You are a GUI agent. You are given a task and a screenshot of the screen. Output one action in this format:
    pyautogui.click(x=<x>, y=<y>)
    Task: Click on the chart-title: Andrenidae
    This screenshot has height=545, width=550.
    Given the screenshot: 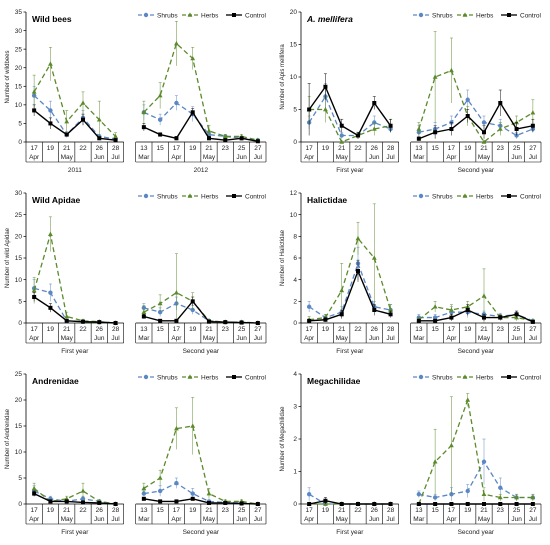 What is the action you would take?
    pyautogui.click(x=55, y=381)
    